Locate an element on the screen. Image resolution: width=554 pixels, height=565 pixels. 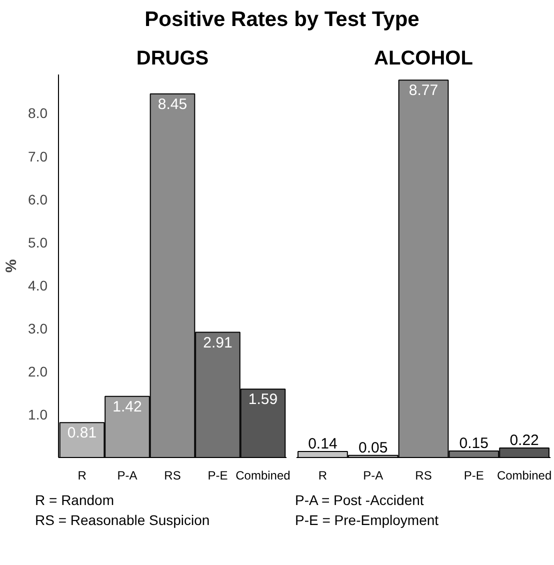
y-tick-label: 8.0 is located at coordinates (38, 113).